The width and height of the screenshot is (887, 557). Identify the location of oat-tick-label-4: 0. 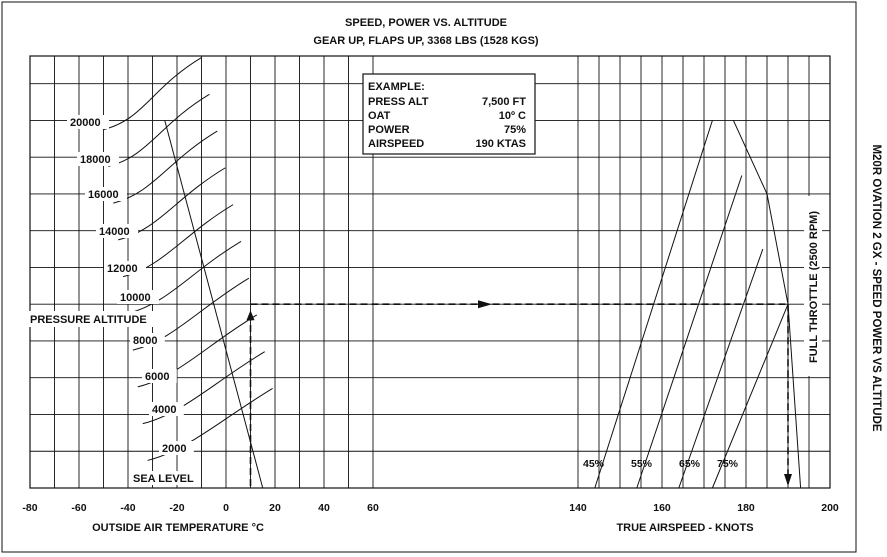
(226, 508).